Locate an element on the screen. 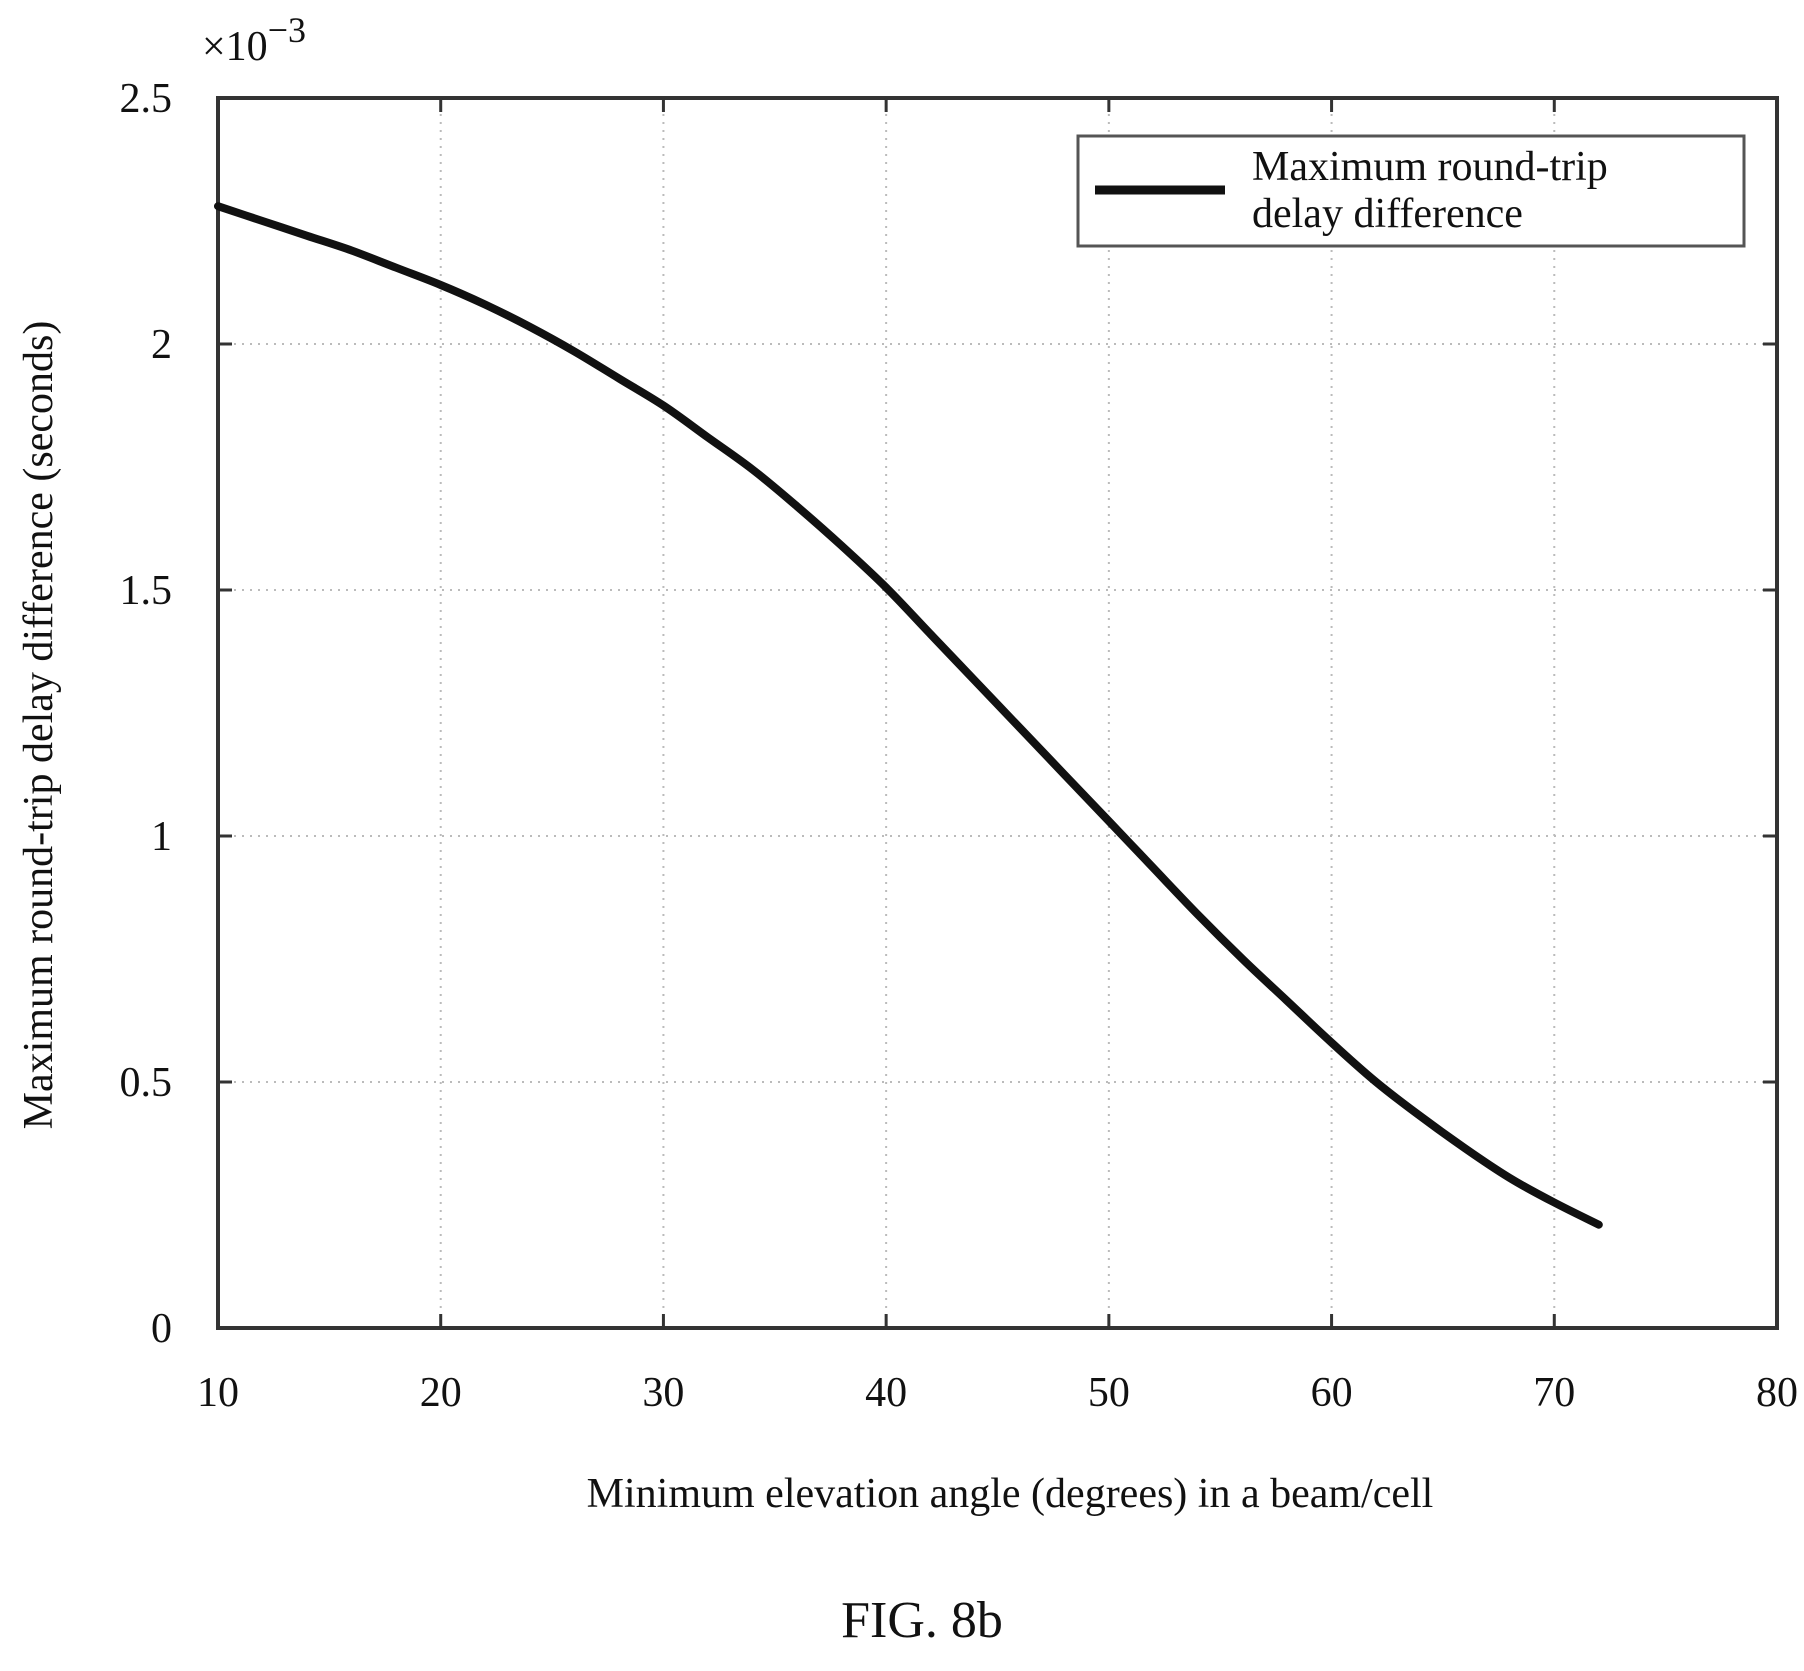 The image size is (1804, 1671). x-tick-label: 40 is located at coordinates (886, 1393).